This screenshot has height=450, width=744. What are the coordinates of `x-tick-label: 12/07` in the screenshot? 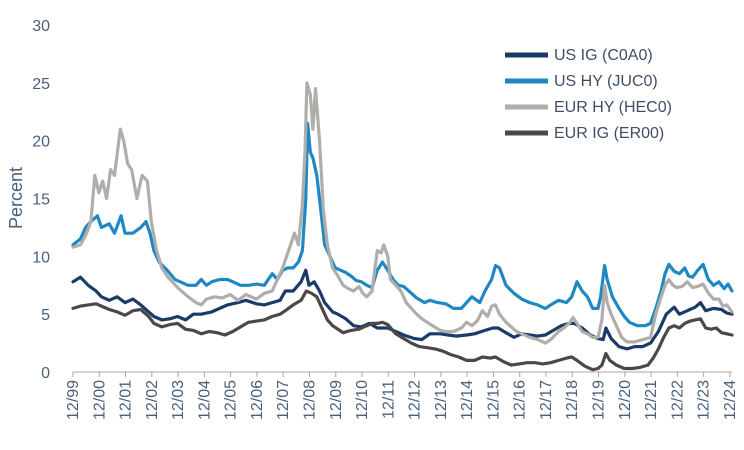 It's located at (283, 400).